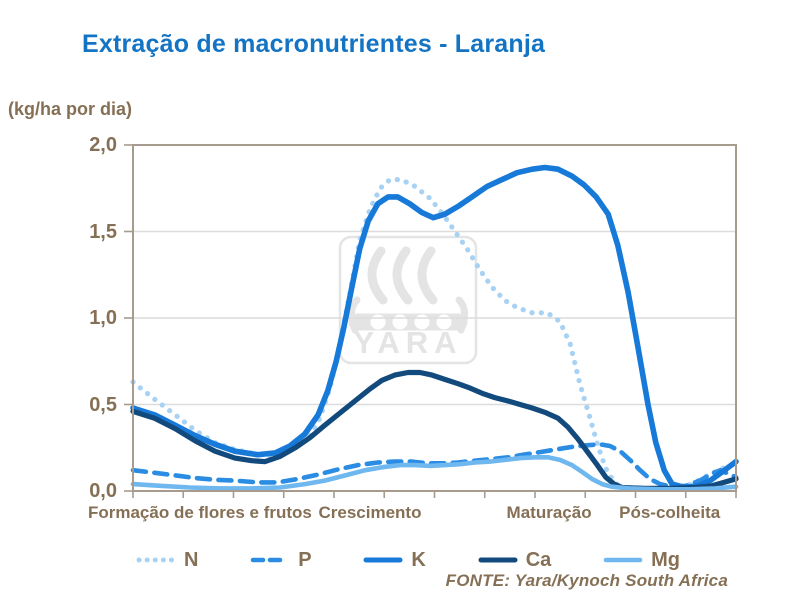 The image size is (800, 600). What do you see at coordinates (270, 560) in the screenshot?
I see `legend-swatch-P` at bounding box center [270, 560].